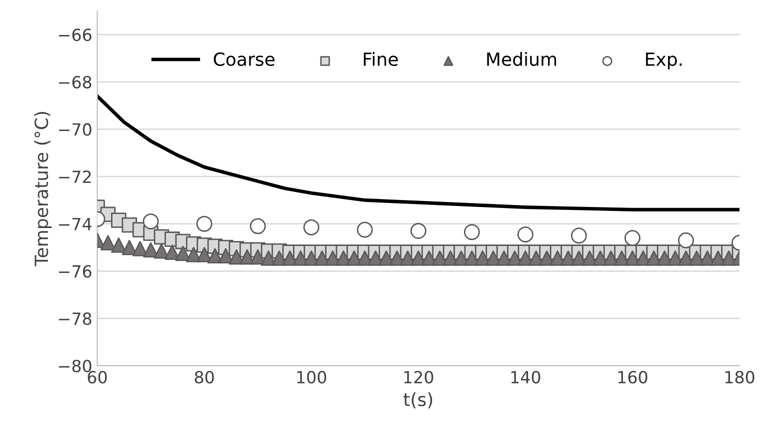 This screenshot has width=760, height=438. I want to click on legend-label: Fine, so click(381, 59).